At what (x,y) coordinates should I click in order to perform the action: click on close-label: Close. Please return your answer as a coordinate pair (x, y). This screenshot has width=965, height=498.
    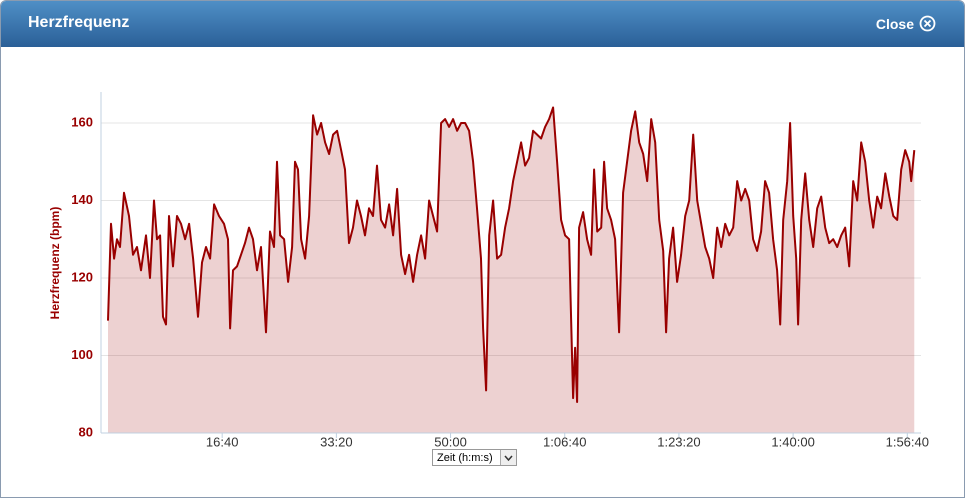
    Looking at the image, I should click on (894, 23).